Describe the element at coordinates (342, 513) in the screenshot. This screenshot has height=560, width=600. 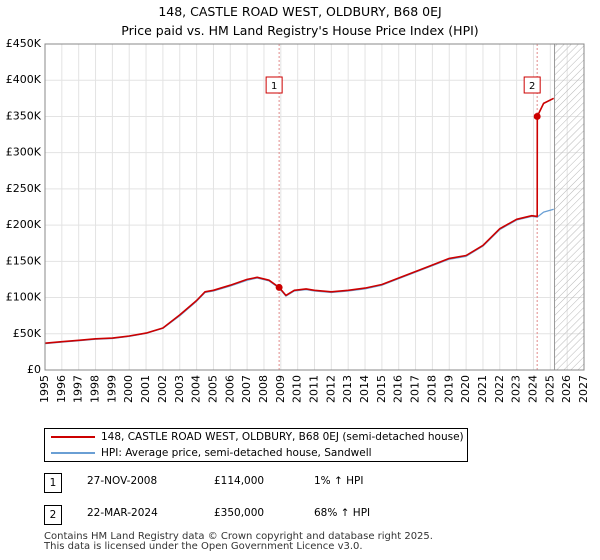
I see `sale-hpi-2: 68% ↑ HPI` at that location.